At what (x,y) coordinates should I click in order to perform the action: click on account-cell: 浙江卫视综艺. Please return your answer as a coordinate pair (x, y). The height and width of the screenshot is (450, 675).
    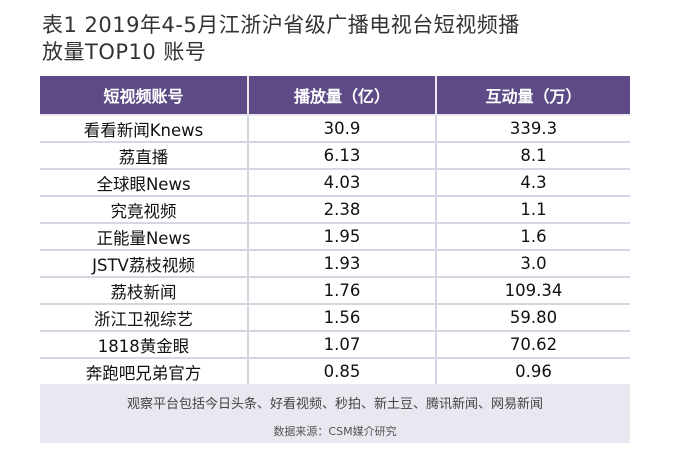
    Looking at the image, I should click on (144, 317).